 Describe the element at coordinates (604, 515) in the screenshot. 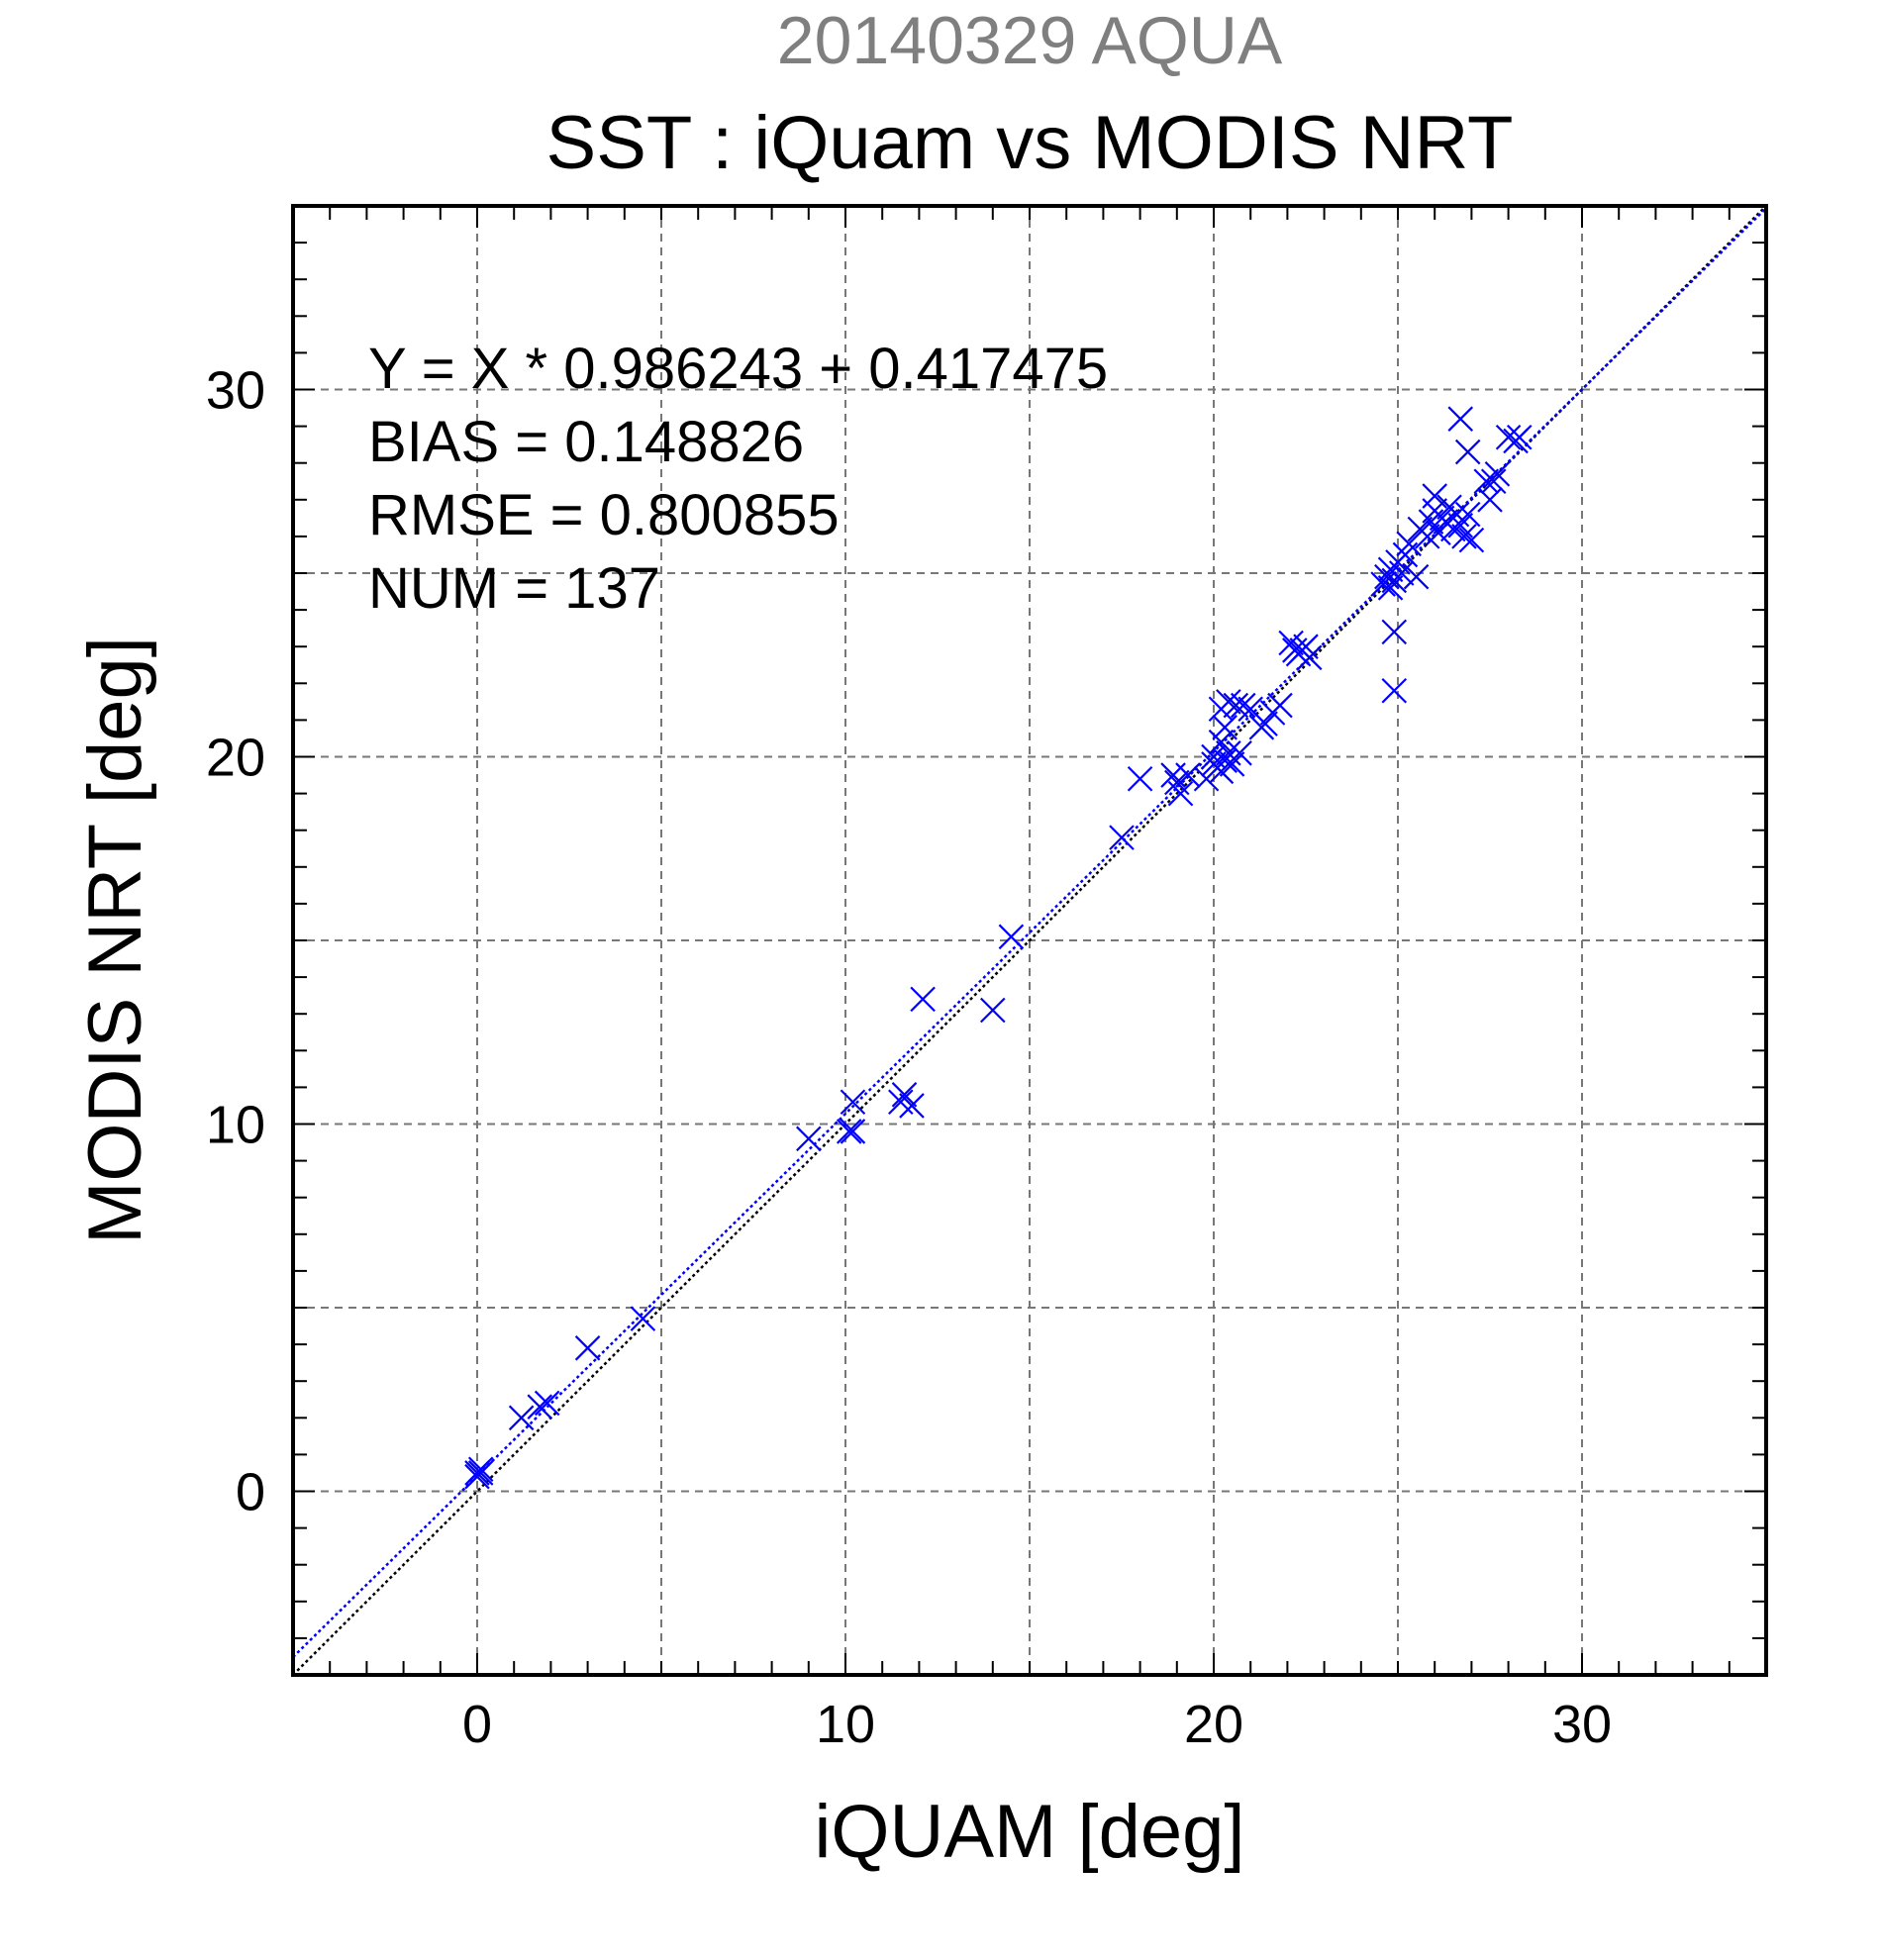

I see `stat-rmse: RMSE = 0.800855` at that location.